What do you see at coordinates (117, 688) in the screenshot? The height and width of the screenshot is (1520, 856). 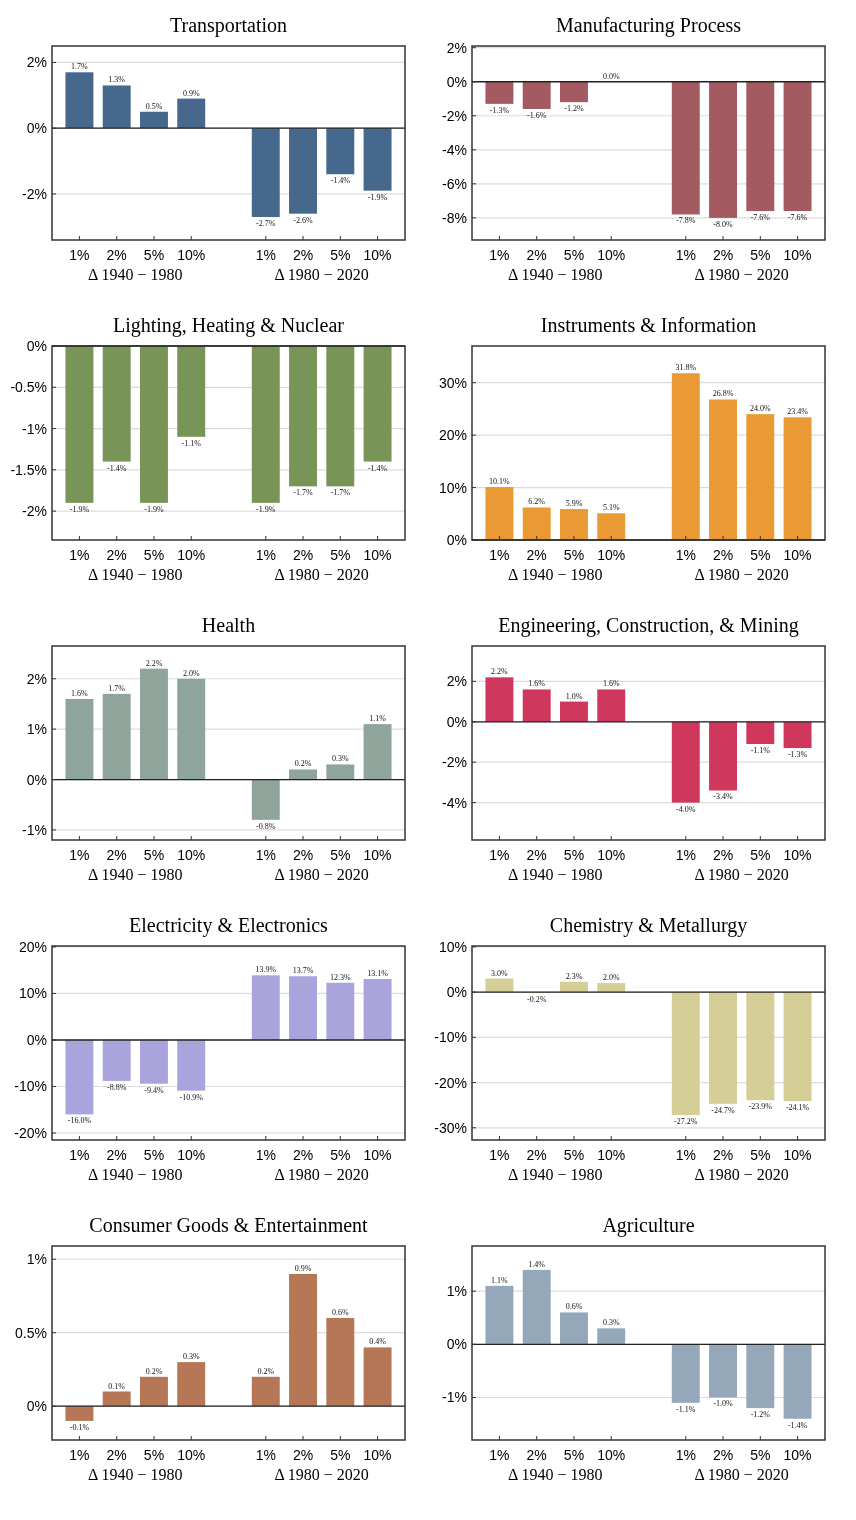 I see `data-label: 1.7%` at bounding box center [117, 688].